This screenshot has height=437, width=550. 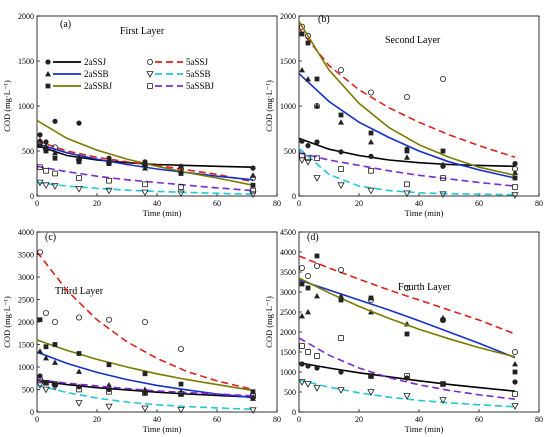 I want to click on y-tick-label: 0, so click(x=32, y=412).